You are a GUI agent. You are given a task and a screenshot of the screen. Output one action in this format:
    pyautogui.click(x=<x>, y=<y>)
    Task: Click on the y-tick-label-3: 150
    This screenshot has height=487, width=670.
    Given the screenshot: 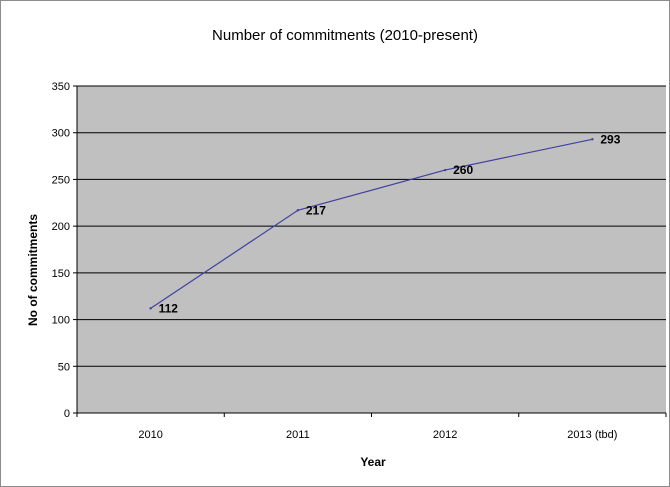 What is the action you would take?
    pyautogui.click(x=61, y=274)
    